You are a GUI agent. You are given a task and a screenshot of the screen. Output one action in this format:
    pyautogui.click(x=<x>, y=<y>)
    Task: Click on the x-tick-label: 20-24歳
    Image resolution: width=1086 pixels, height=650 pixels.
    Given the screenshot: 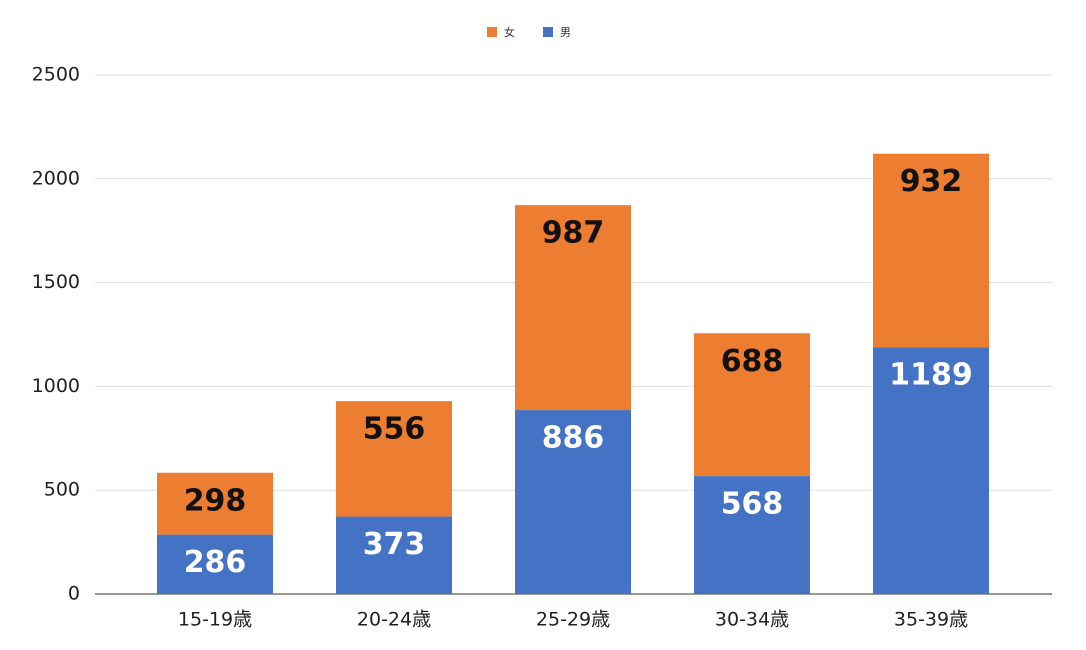 What is the action you would take?
    pyautogui.click(x=394, y=620)
    